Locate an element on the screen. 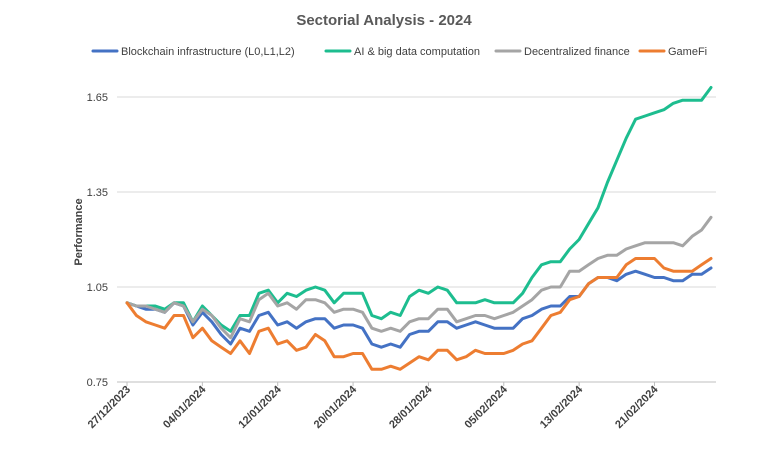 The height and width of the screenshot is (457, 769). legend-label: Decentralized finance is located at coordinates (577, 52).